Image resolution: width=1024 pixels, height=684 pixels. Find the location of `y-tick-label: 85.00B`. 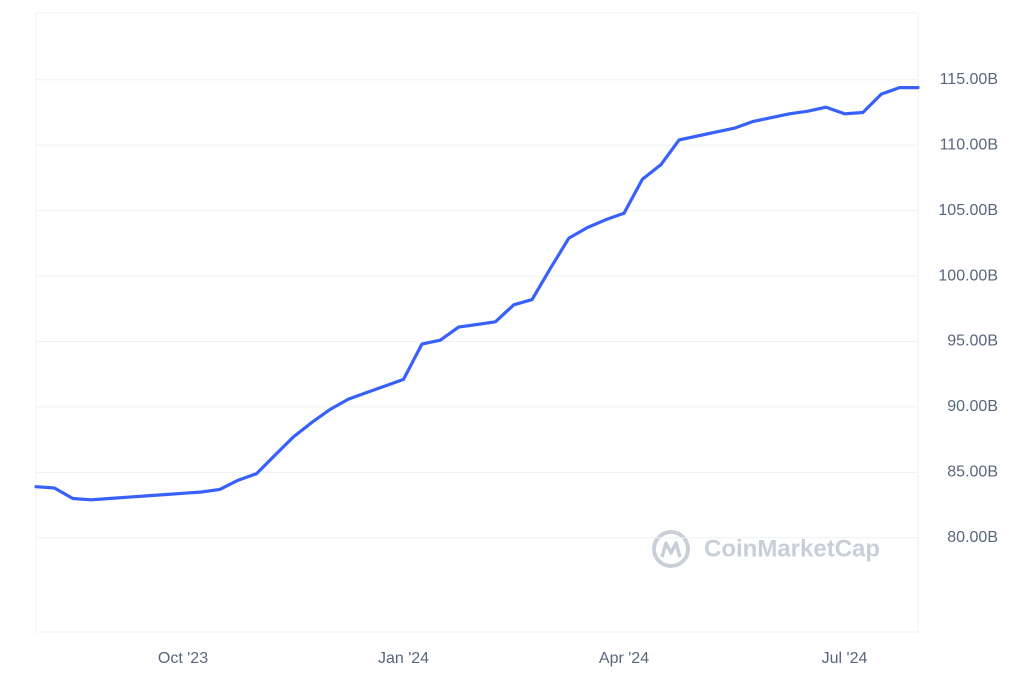

y-tick-label: 85.00B is located at coordinates (972, 472).